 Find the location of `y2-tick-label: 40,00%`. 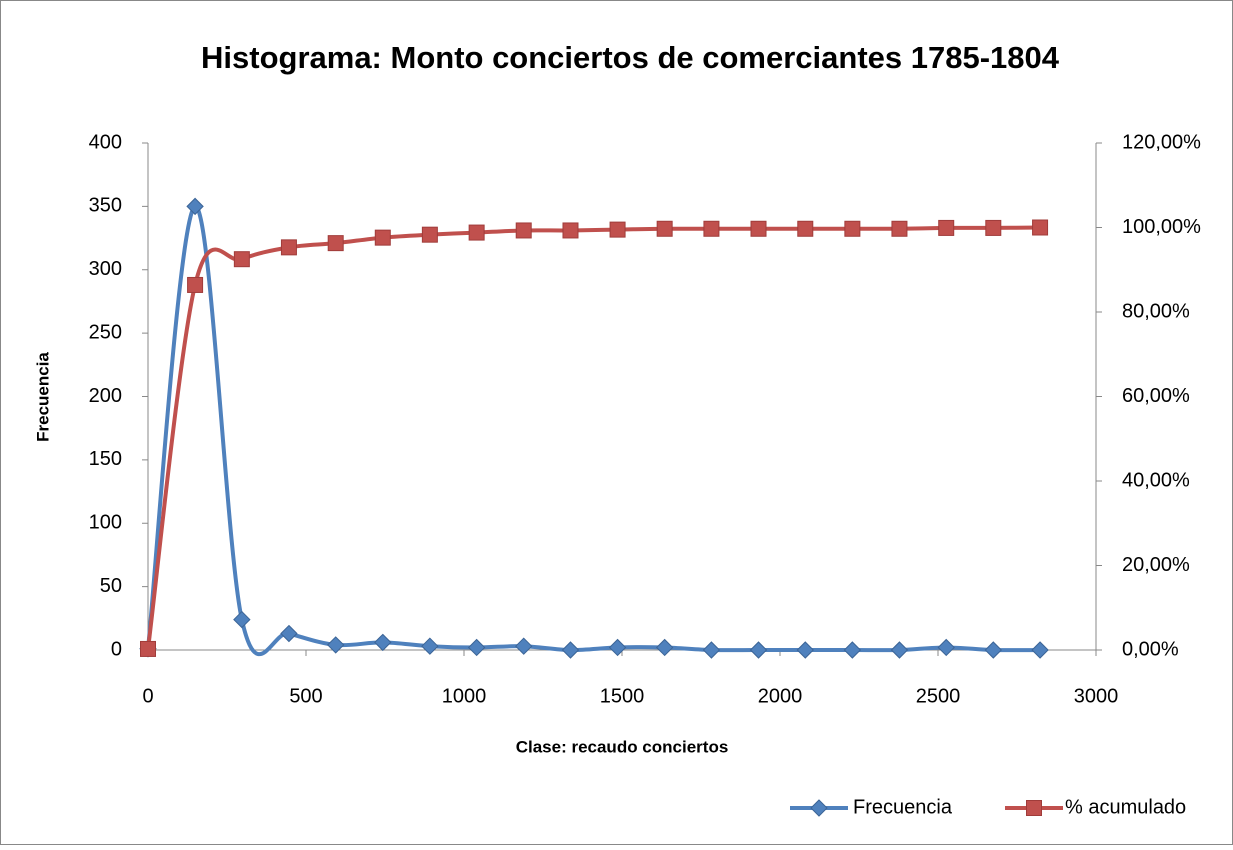

y2-tick-label: 40,00% is located at coordinates (1156, 480).